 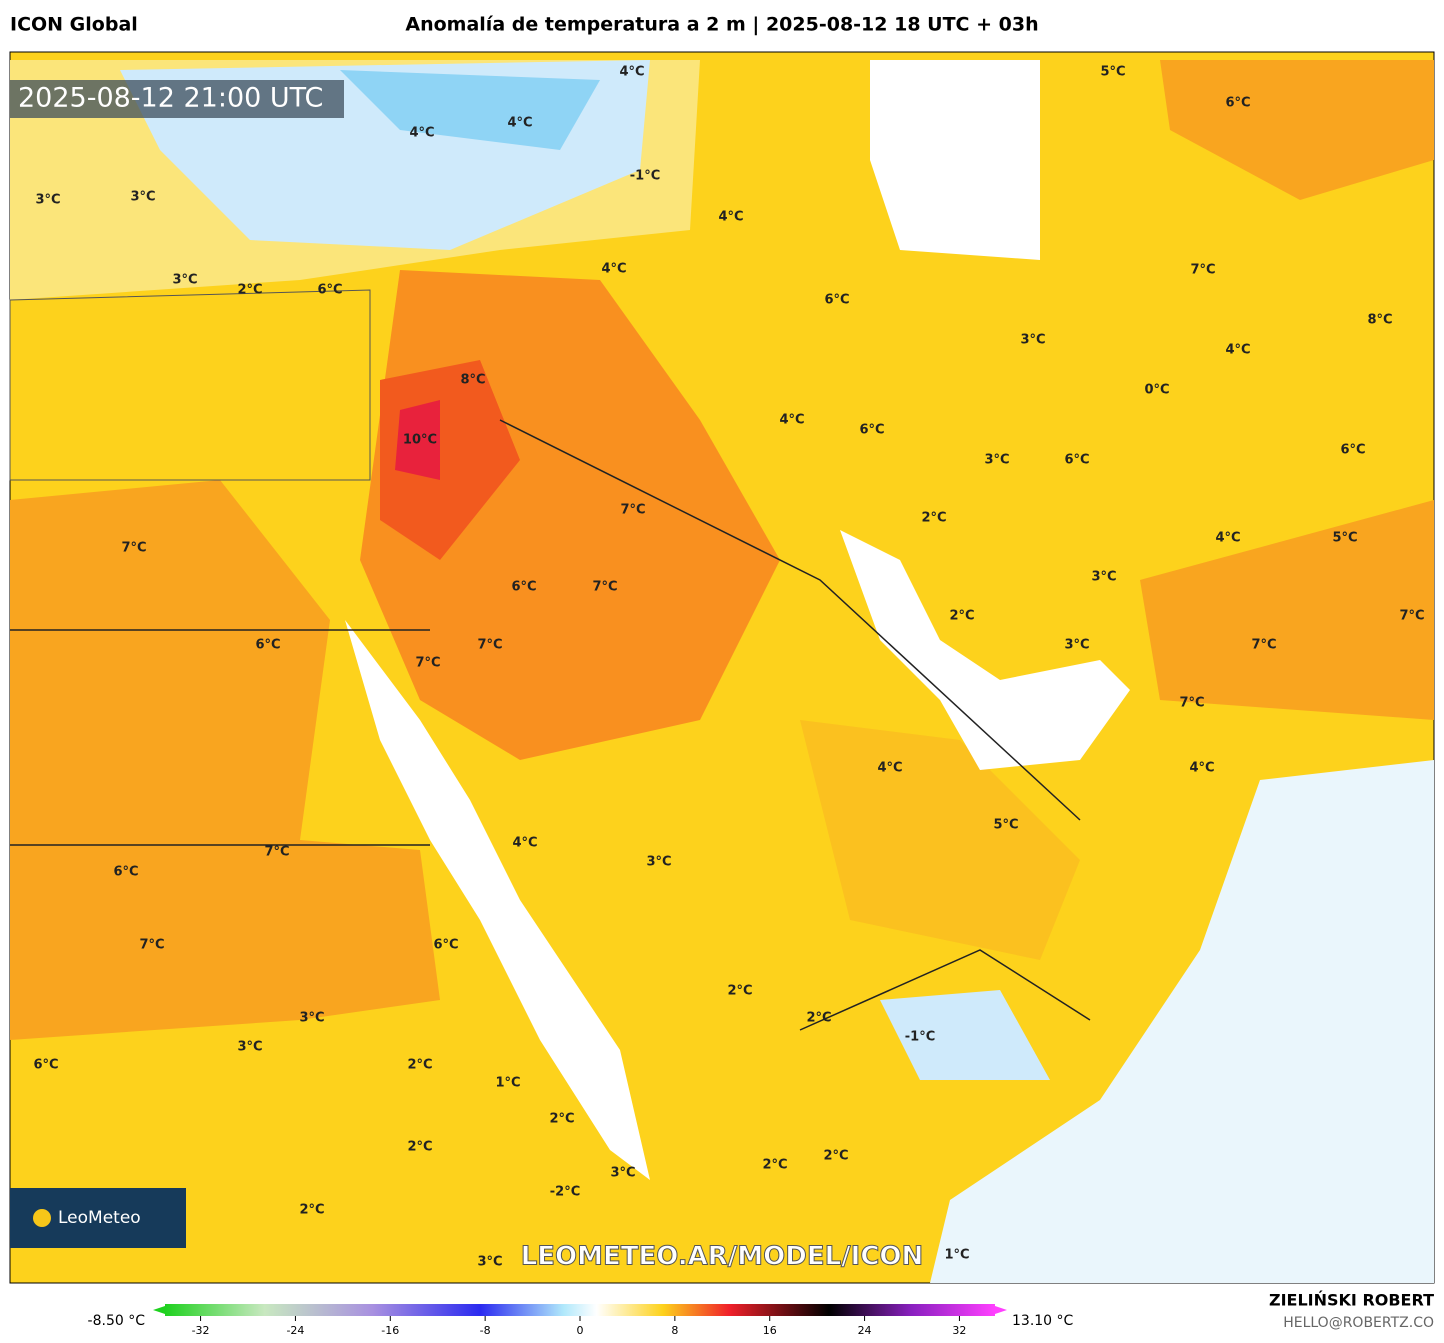 What do you see at coordinates (170, 98) in the screenshot?
I see `timestamp: 2025-08-12 21:00 UTC` at bounding box center [170, 98].